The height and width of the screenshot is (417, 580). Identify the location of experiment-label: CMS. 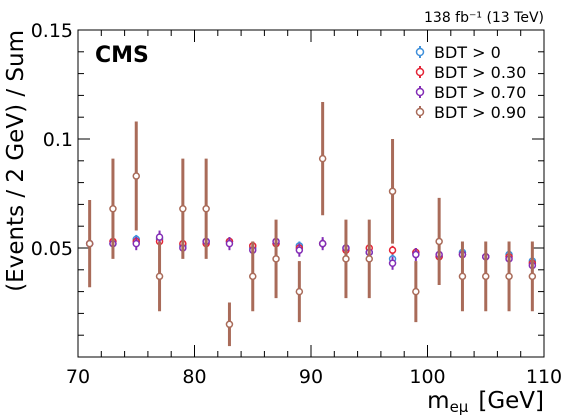
(122, 55).